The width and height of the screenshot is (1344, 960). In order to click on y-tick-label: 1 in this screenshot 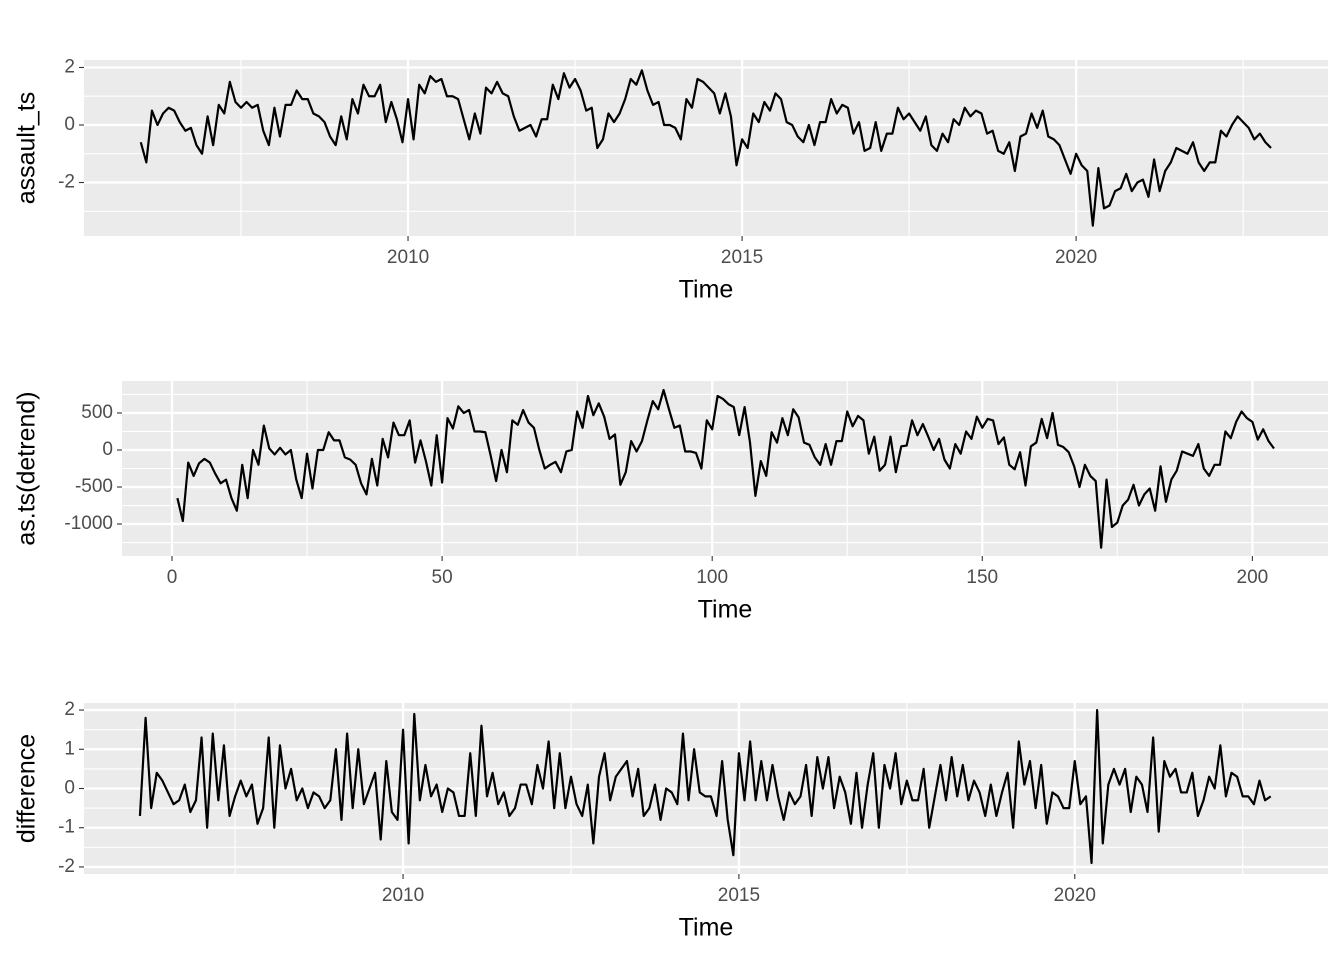, I will do `click(69, 748)`.